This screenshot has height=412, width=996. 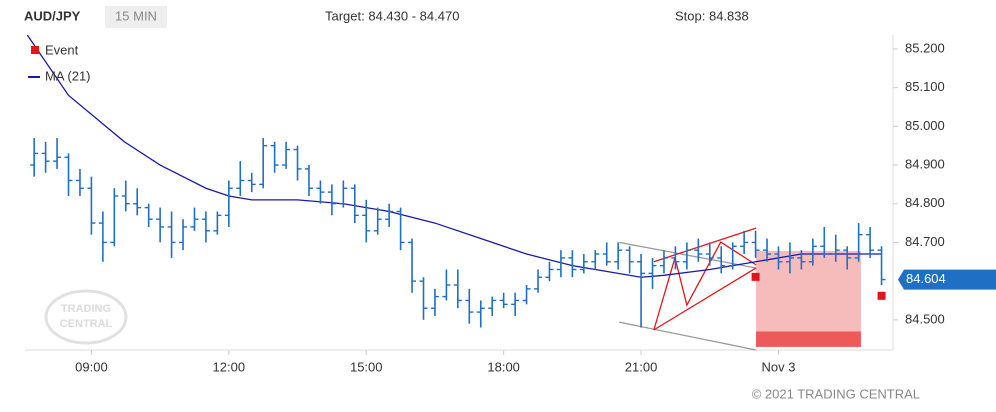 What do you see at coordinates (62, 49) in the screenshot?
I see `legend-label: Event` at bounding box center [62, 49].